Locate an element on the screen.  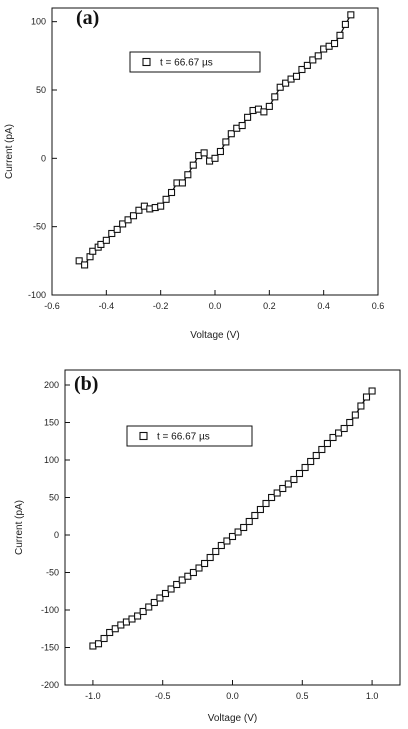
y-tick-label: 100 is located at coordinates (51, 460).